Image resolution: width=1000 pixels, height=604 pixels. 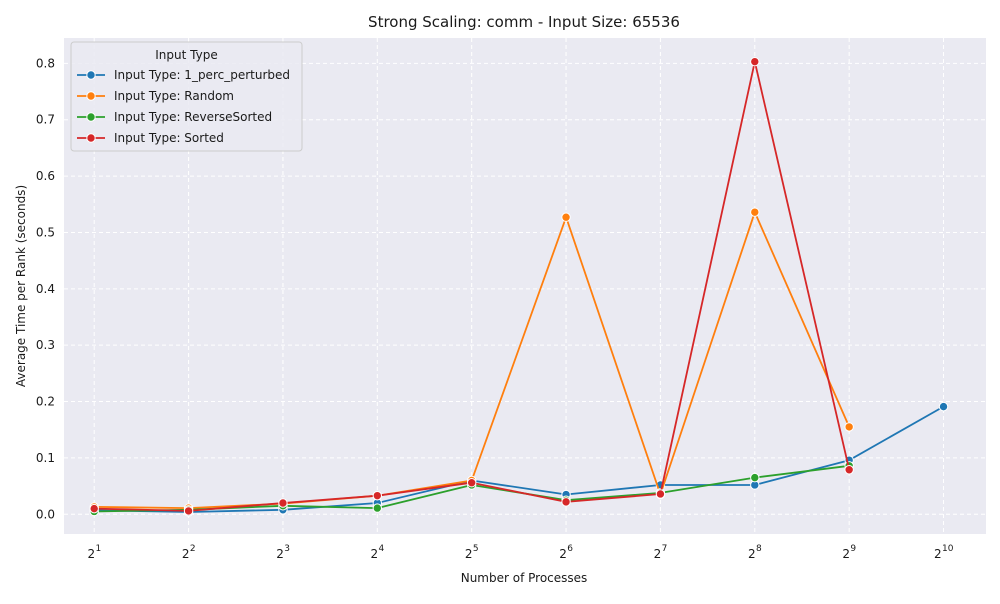 I want to click on x-axis-ticks: 2 1 2 2 2 3 2 4 2 5 2 6 2 7 2 8 2 9 2 10, so click(x=520, y=552).